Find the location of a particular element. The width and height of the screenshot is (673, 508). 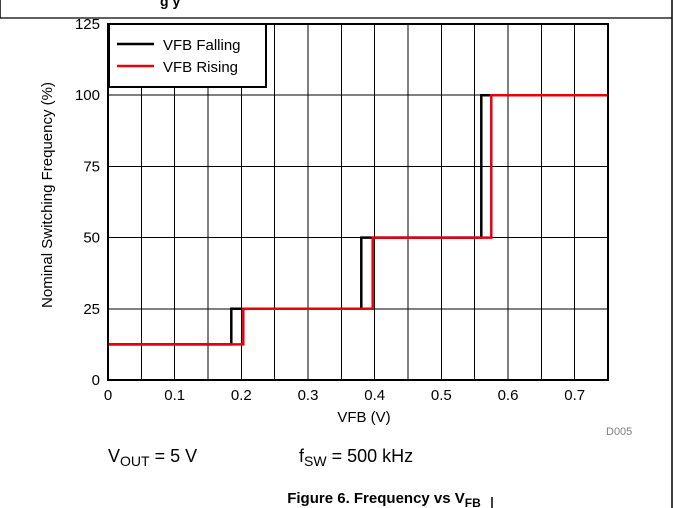

fsw-value: = 500 kHz is located at coordinates (370, 456).